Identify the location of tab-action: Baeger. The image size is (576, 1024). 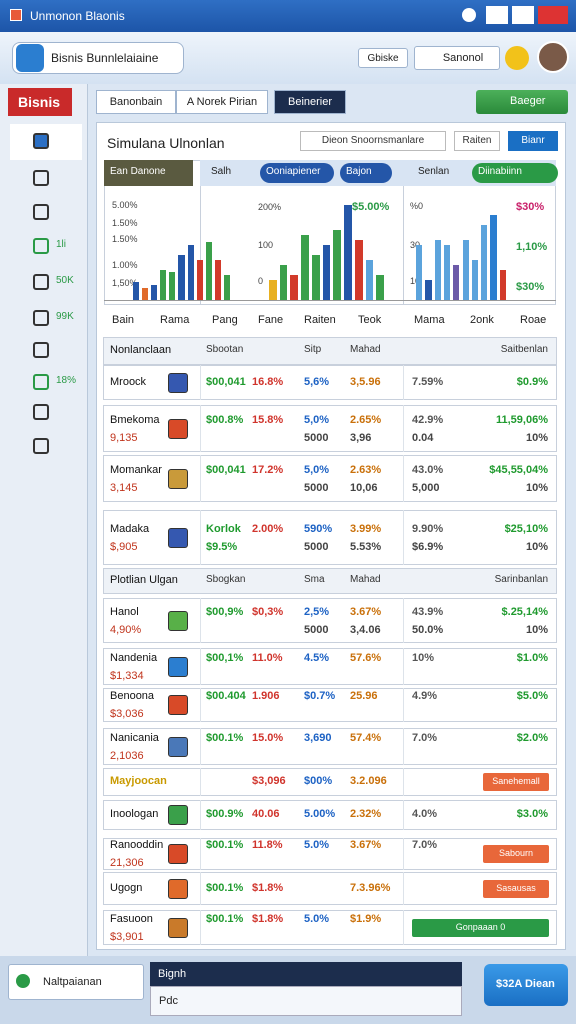
(522, 102).